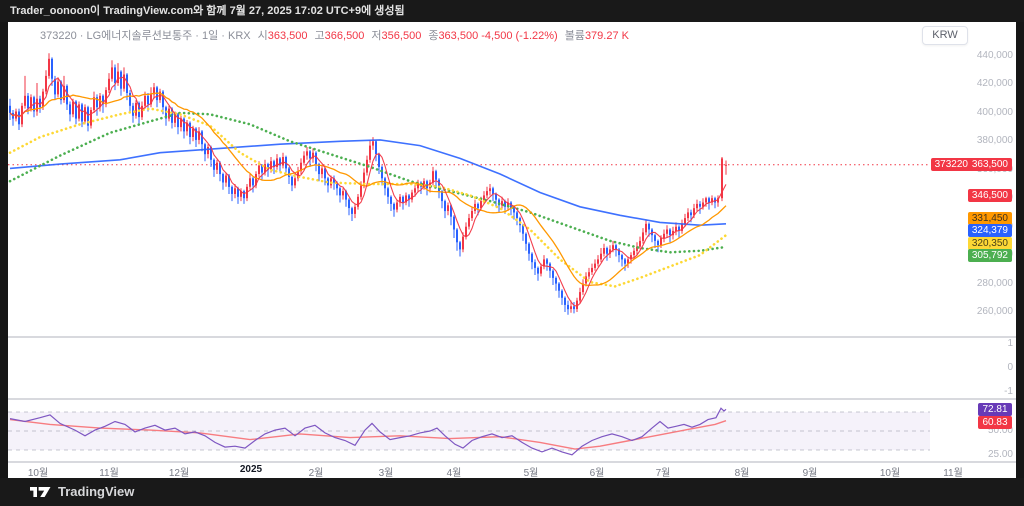  I want to click on current-price-badge: 363,500, so click(989, 165).